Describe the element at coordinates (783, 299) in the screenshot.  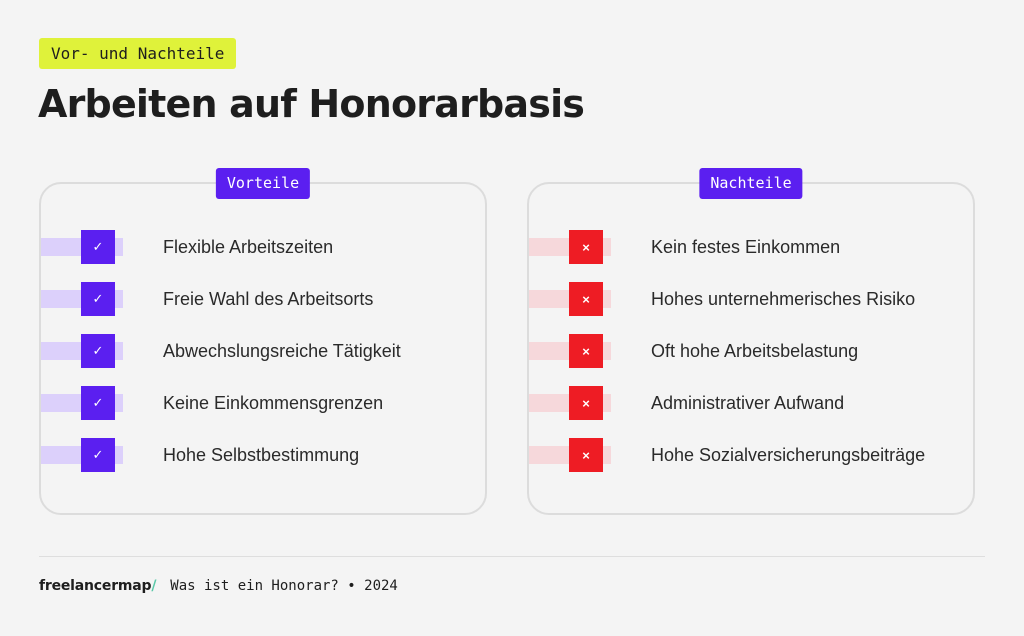
I see `con-item-label: Hohes unternehmerisches Risiko` at that location.